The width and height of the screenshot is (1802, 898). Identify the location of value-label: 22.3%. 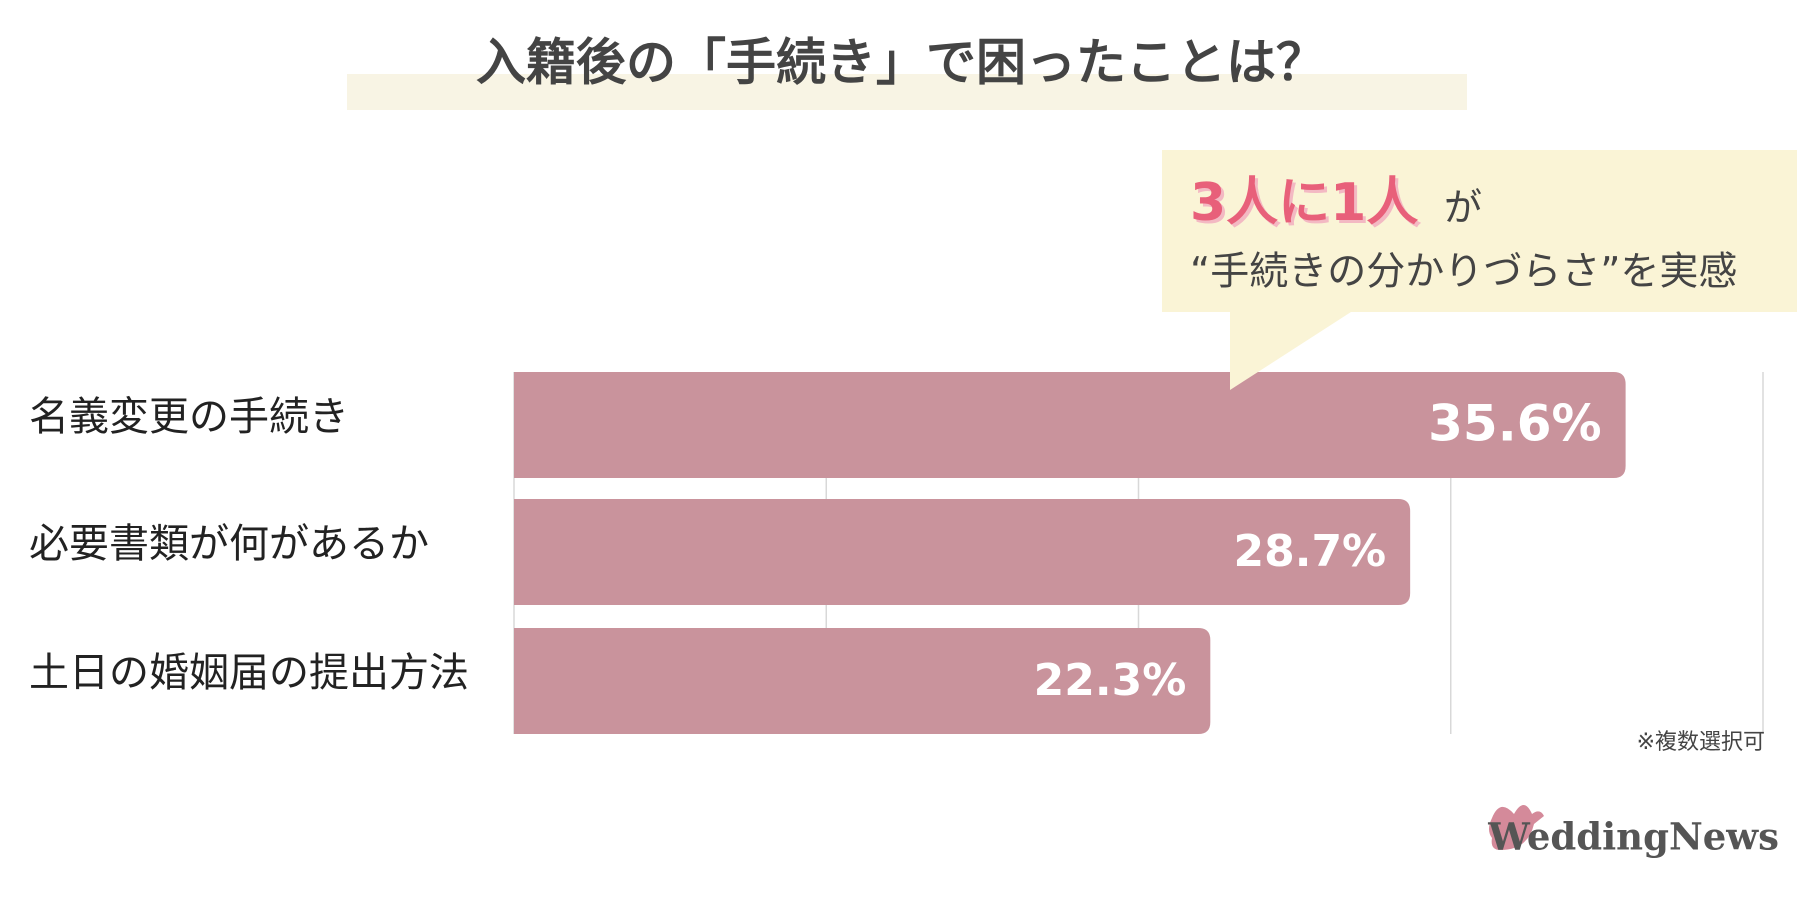
(1110, 680).